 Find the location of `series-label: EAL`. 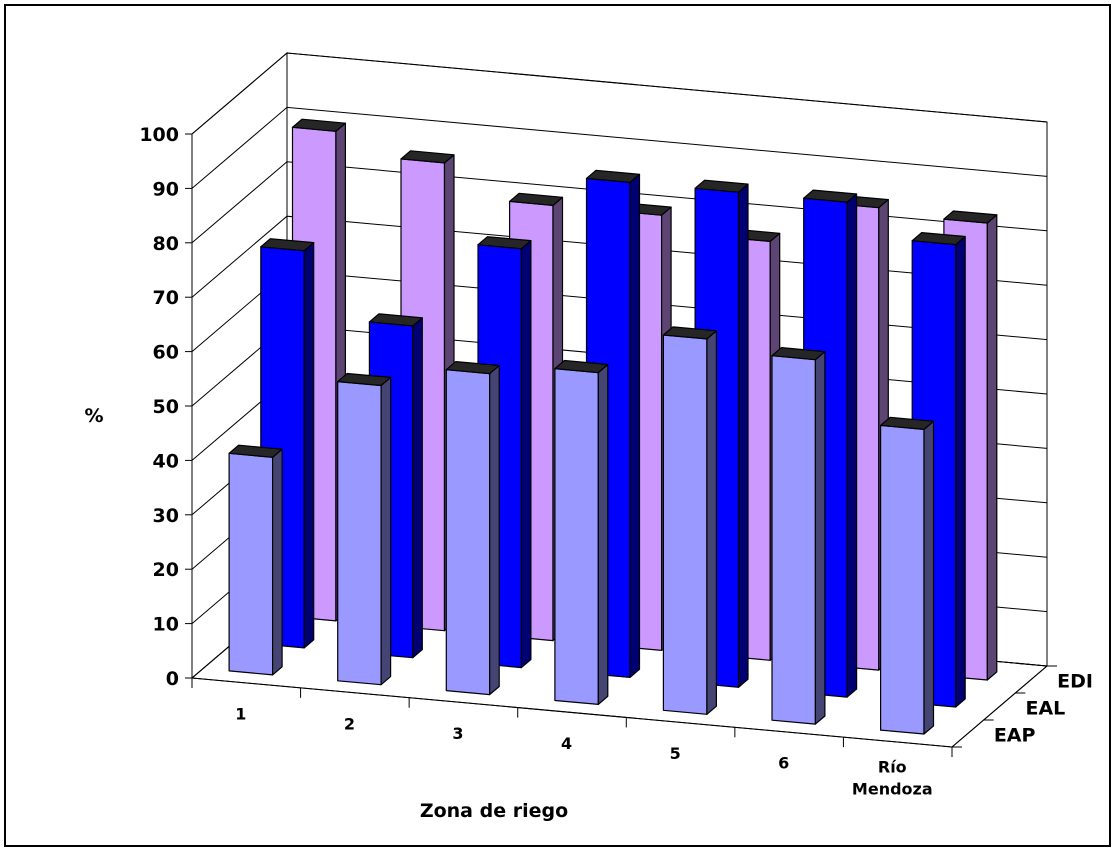

series-label: EAL is located at coordinates (1046, 709).